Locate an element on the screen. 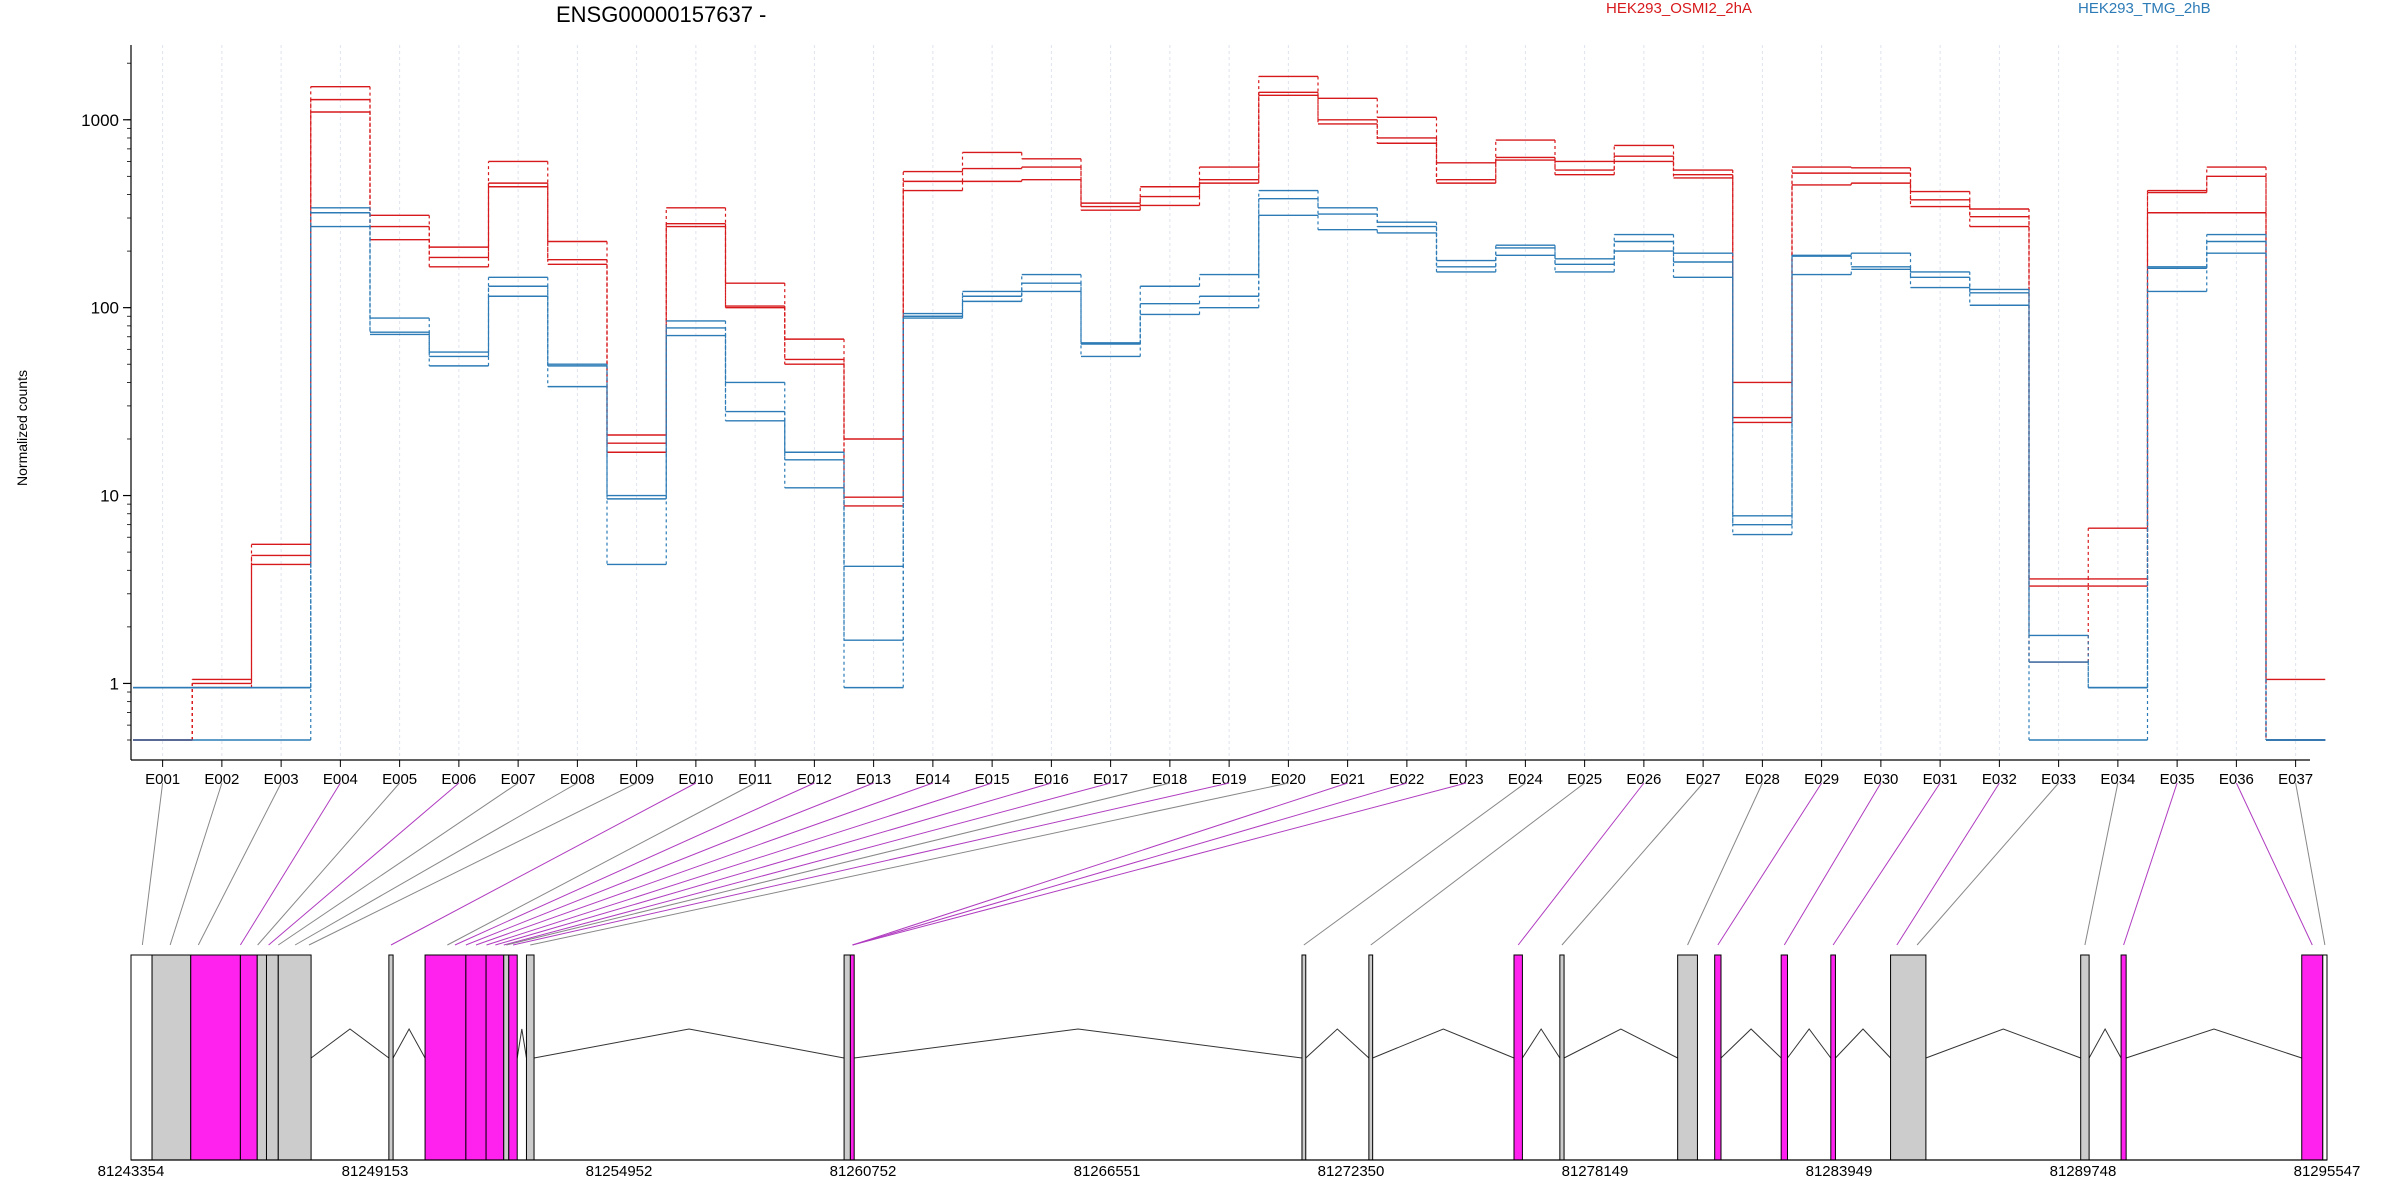 The width and height of the screenshot is (2400, 1200). y-tick-label: 1000 is located at coordinates (100, 120).